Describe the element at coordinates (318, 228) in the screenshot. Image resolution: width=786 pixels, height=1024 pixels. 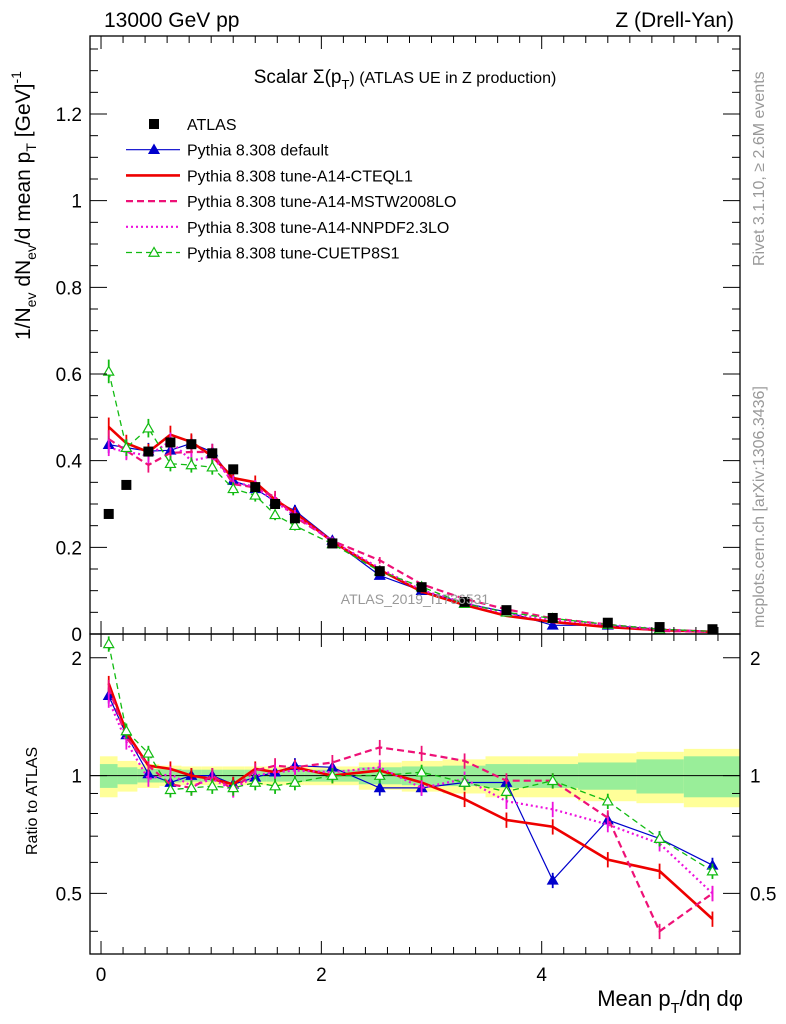
I see `legend-label-4: Pythia 8.308 tune-A14-NNPDF2.3LO` at that location.